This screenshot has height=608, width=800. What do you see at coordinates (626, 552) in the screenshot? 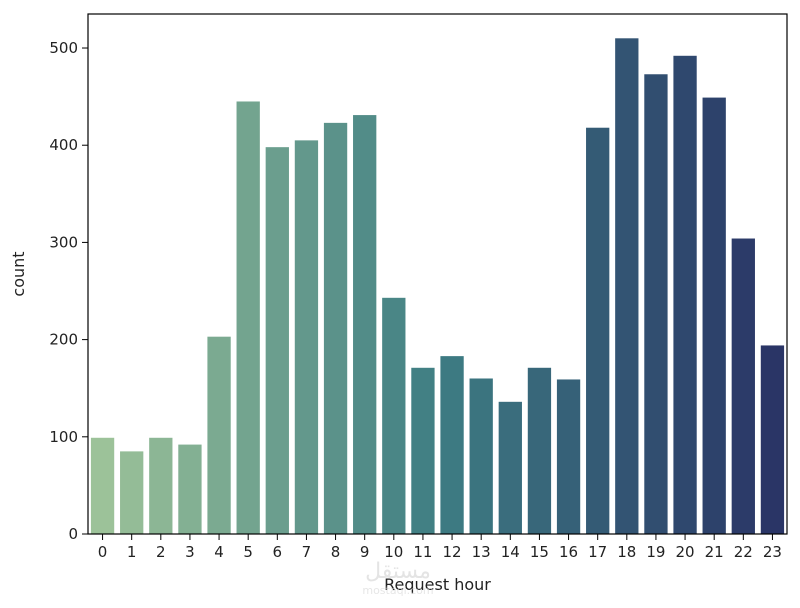
I see `x-tick-label: 18` at bounding box center [626, 552].